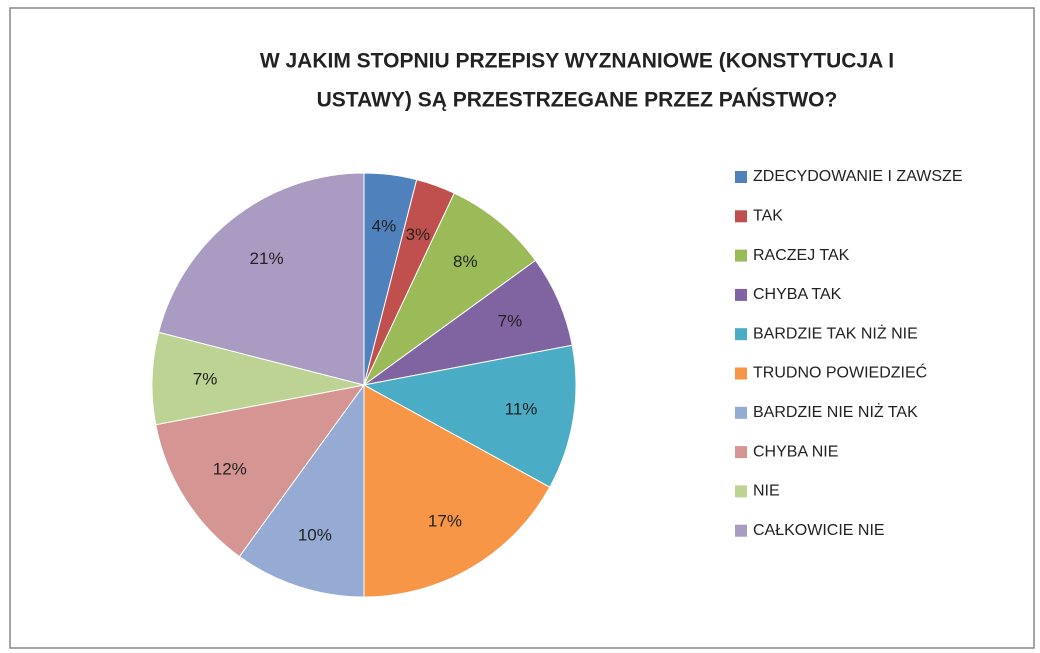  Describe the element at coordinates (577, 100) in the screenshot. I see `chart-title: USTAWY) SĄ PRZESTRZEGANE PRZEZ PAŃSTWO?` at that location.